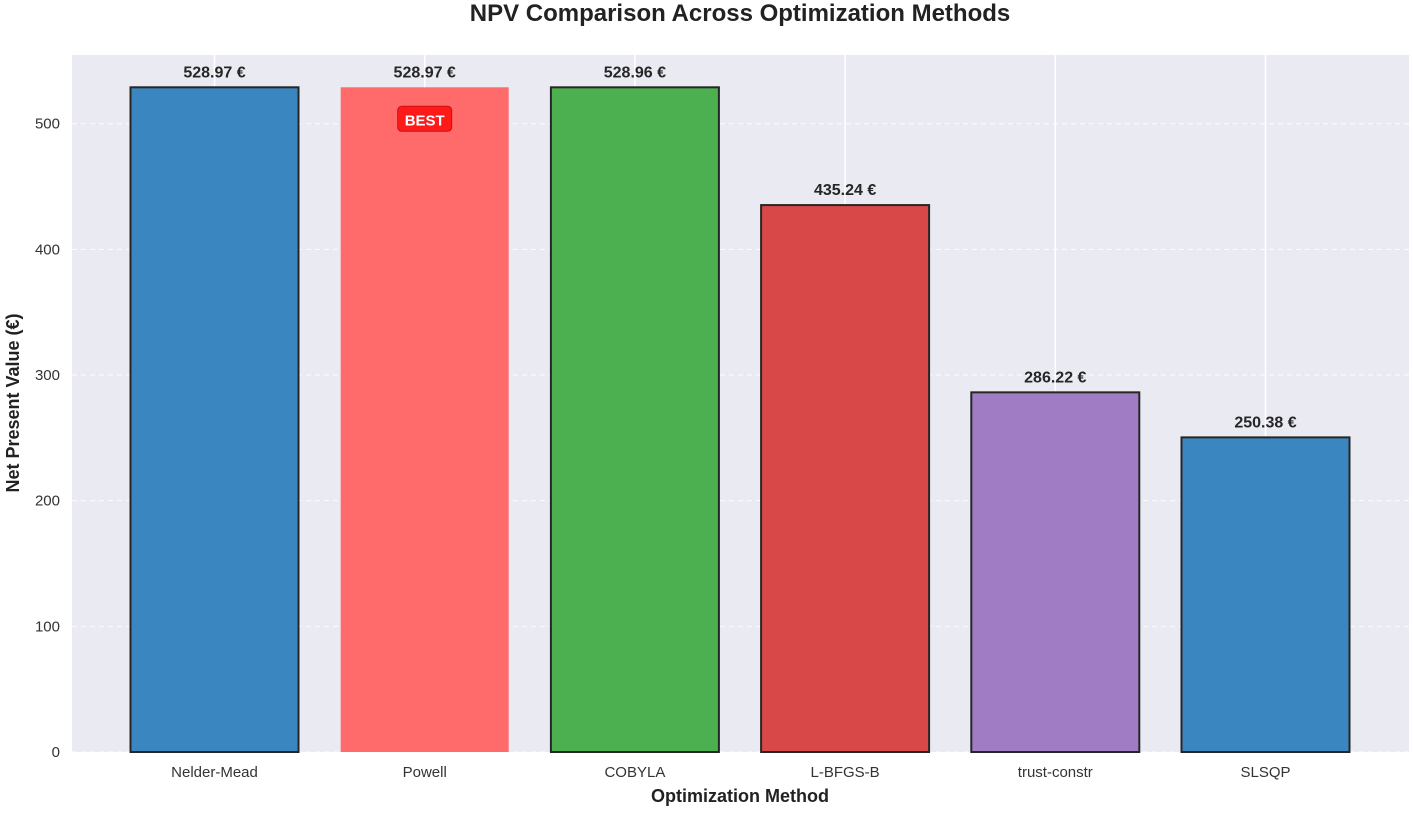  Describe the element at coordinates (634, 420) in the screenshot. I see `bar-cobyla` at that location.